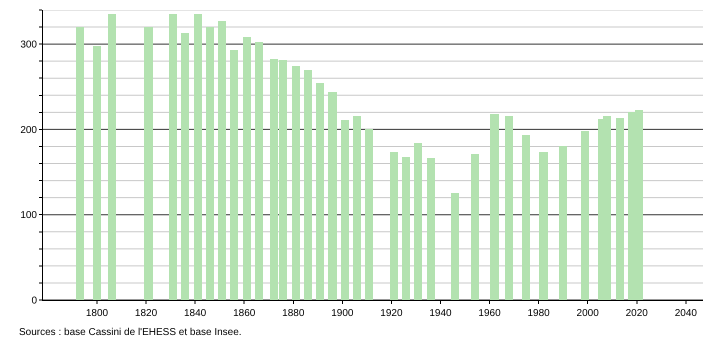 The width and height of the screenshot is (710, 340). I want to click on y-tick-label: 200, so click(29, 130).